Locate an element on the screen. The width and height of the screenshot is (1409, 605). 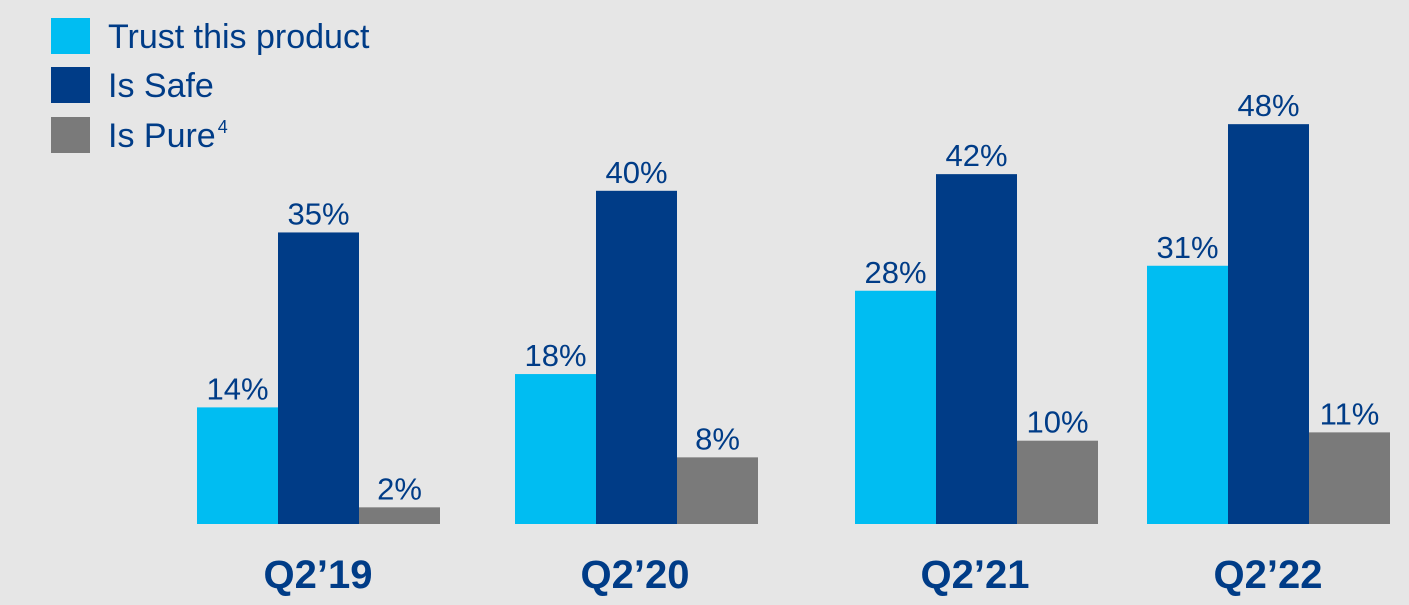
legend-label-trust-this-product: Trust this product is located at coordinates (239, 37).